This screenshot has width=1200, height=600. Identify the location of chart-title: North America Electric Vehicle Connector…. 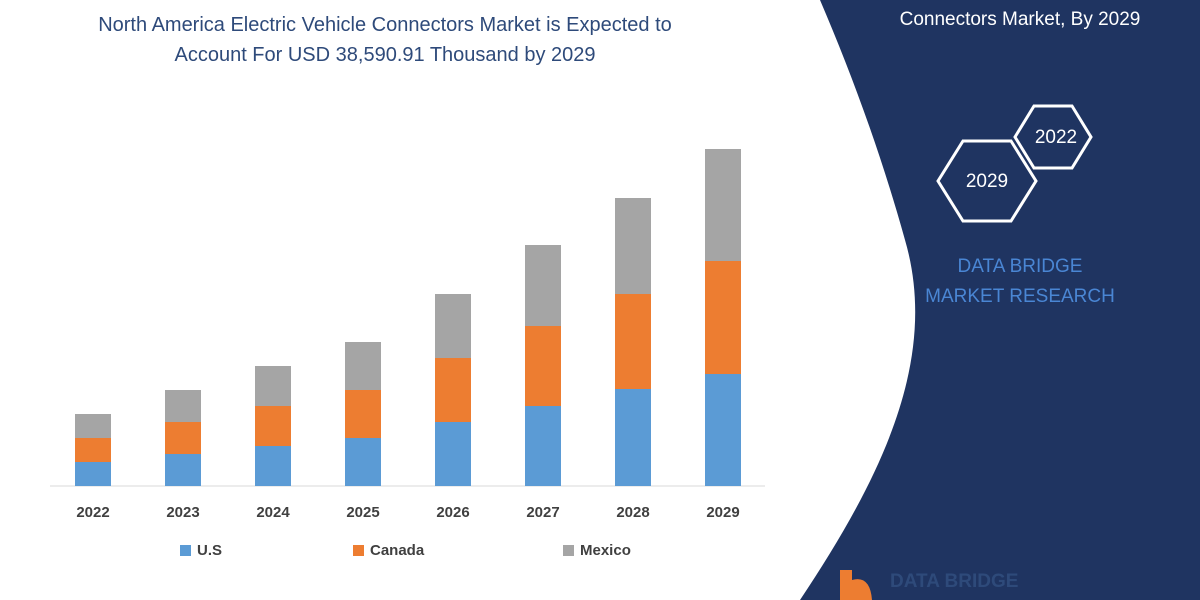
(385, 40).